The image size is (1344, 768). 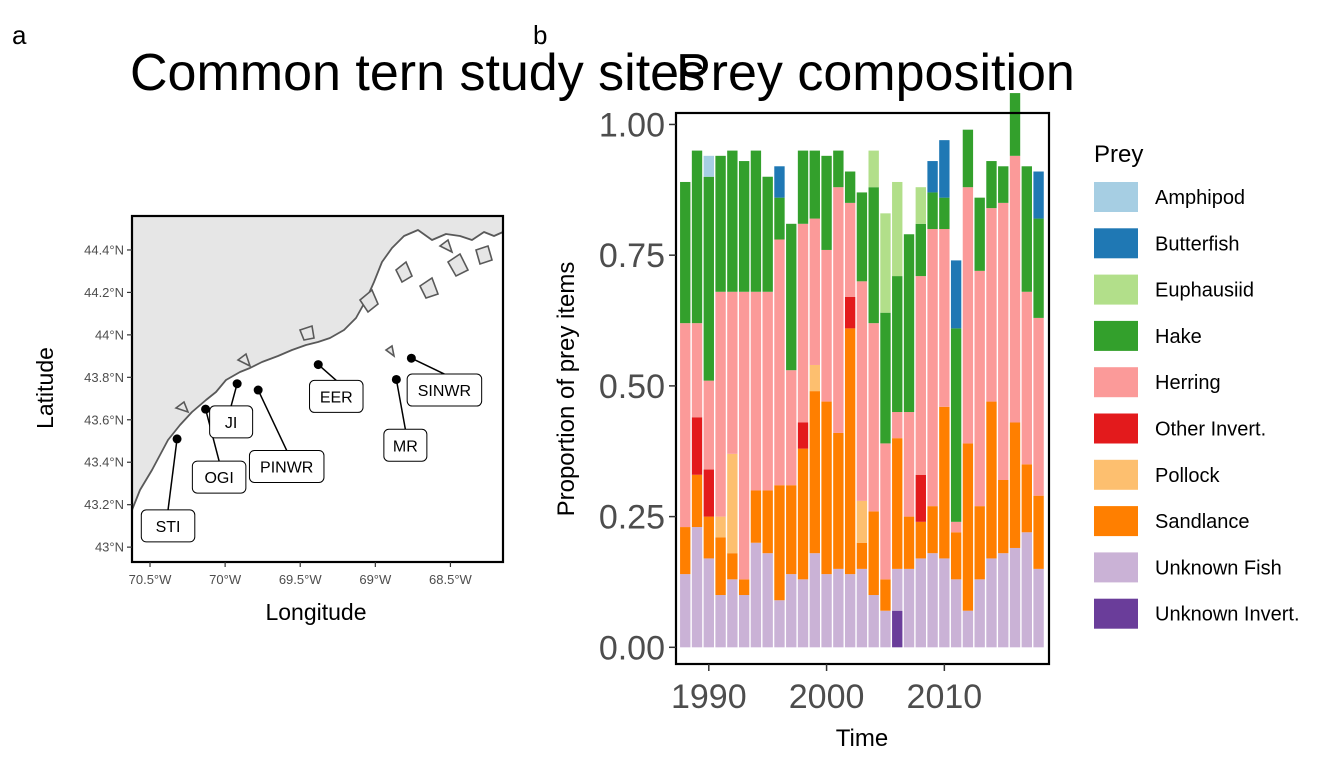 What do you see at coordinates (1015, 289) in the screenshot?
I see `bar-2016-herring` at bounding box center [1015, 289].